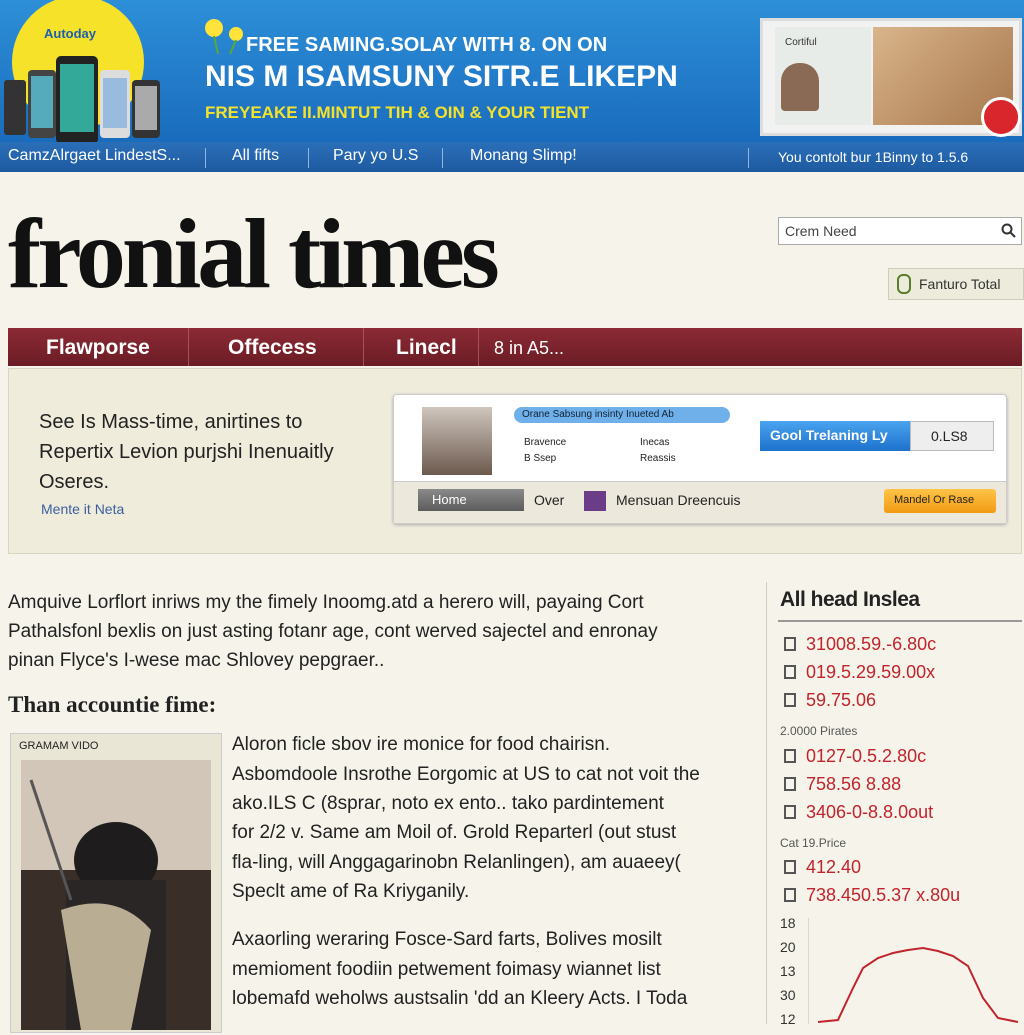 This screenshot has height=1035, width=1024. Describe the element at coordinates (540, 458) in the screenshot. I see `card-item: B Ssep` at that location.